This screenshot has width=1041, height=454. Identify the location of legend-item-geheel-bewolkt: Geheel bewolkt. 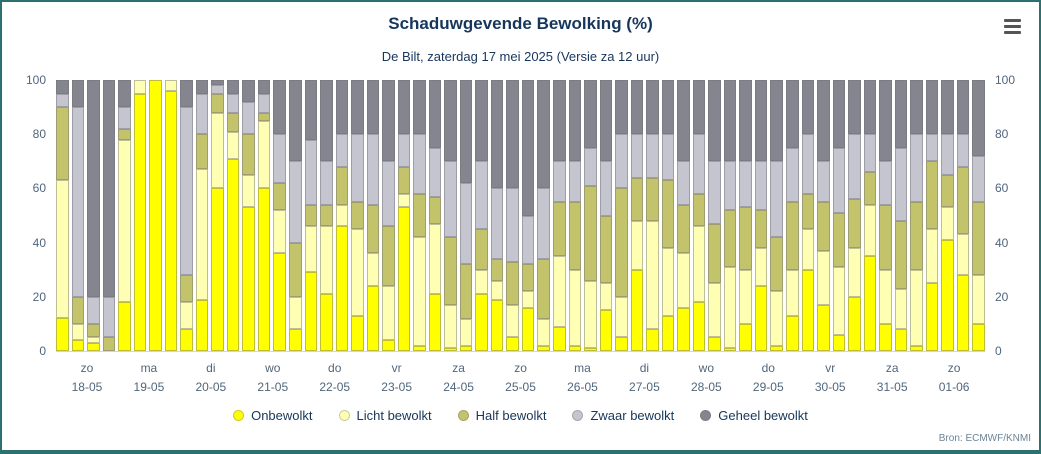
(754, 415).